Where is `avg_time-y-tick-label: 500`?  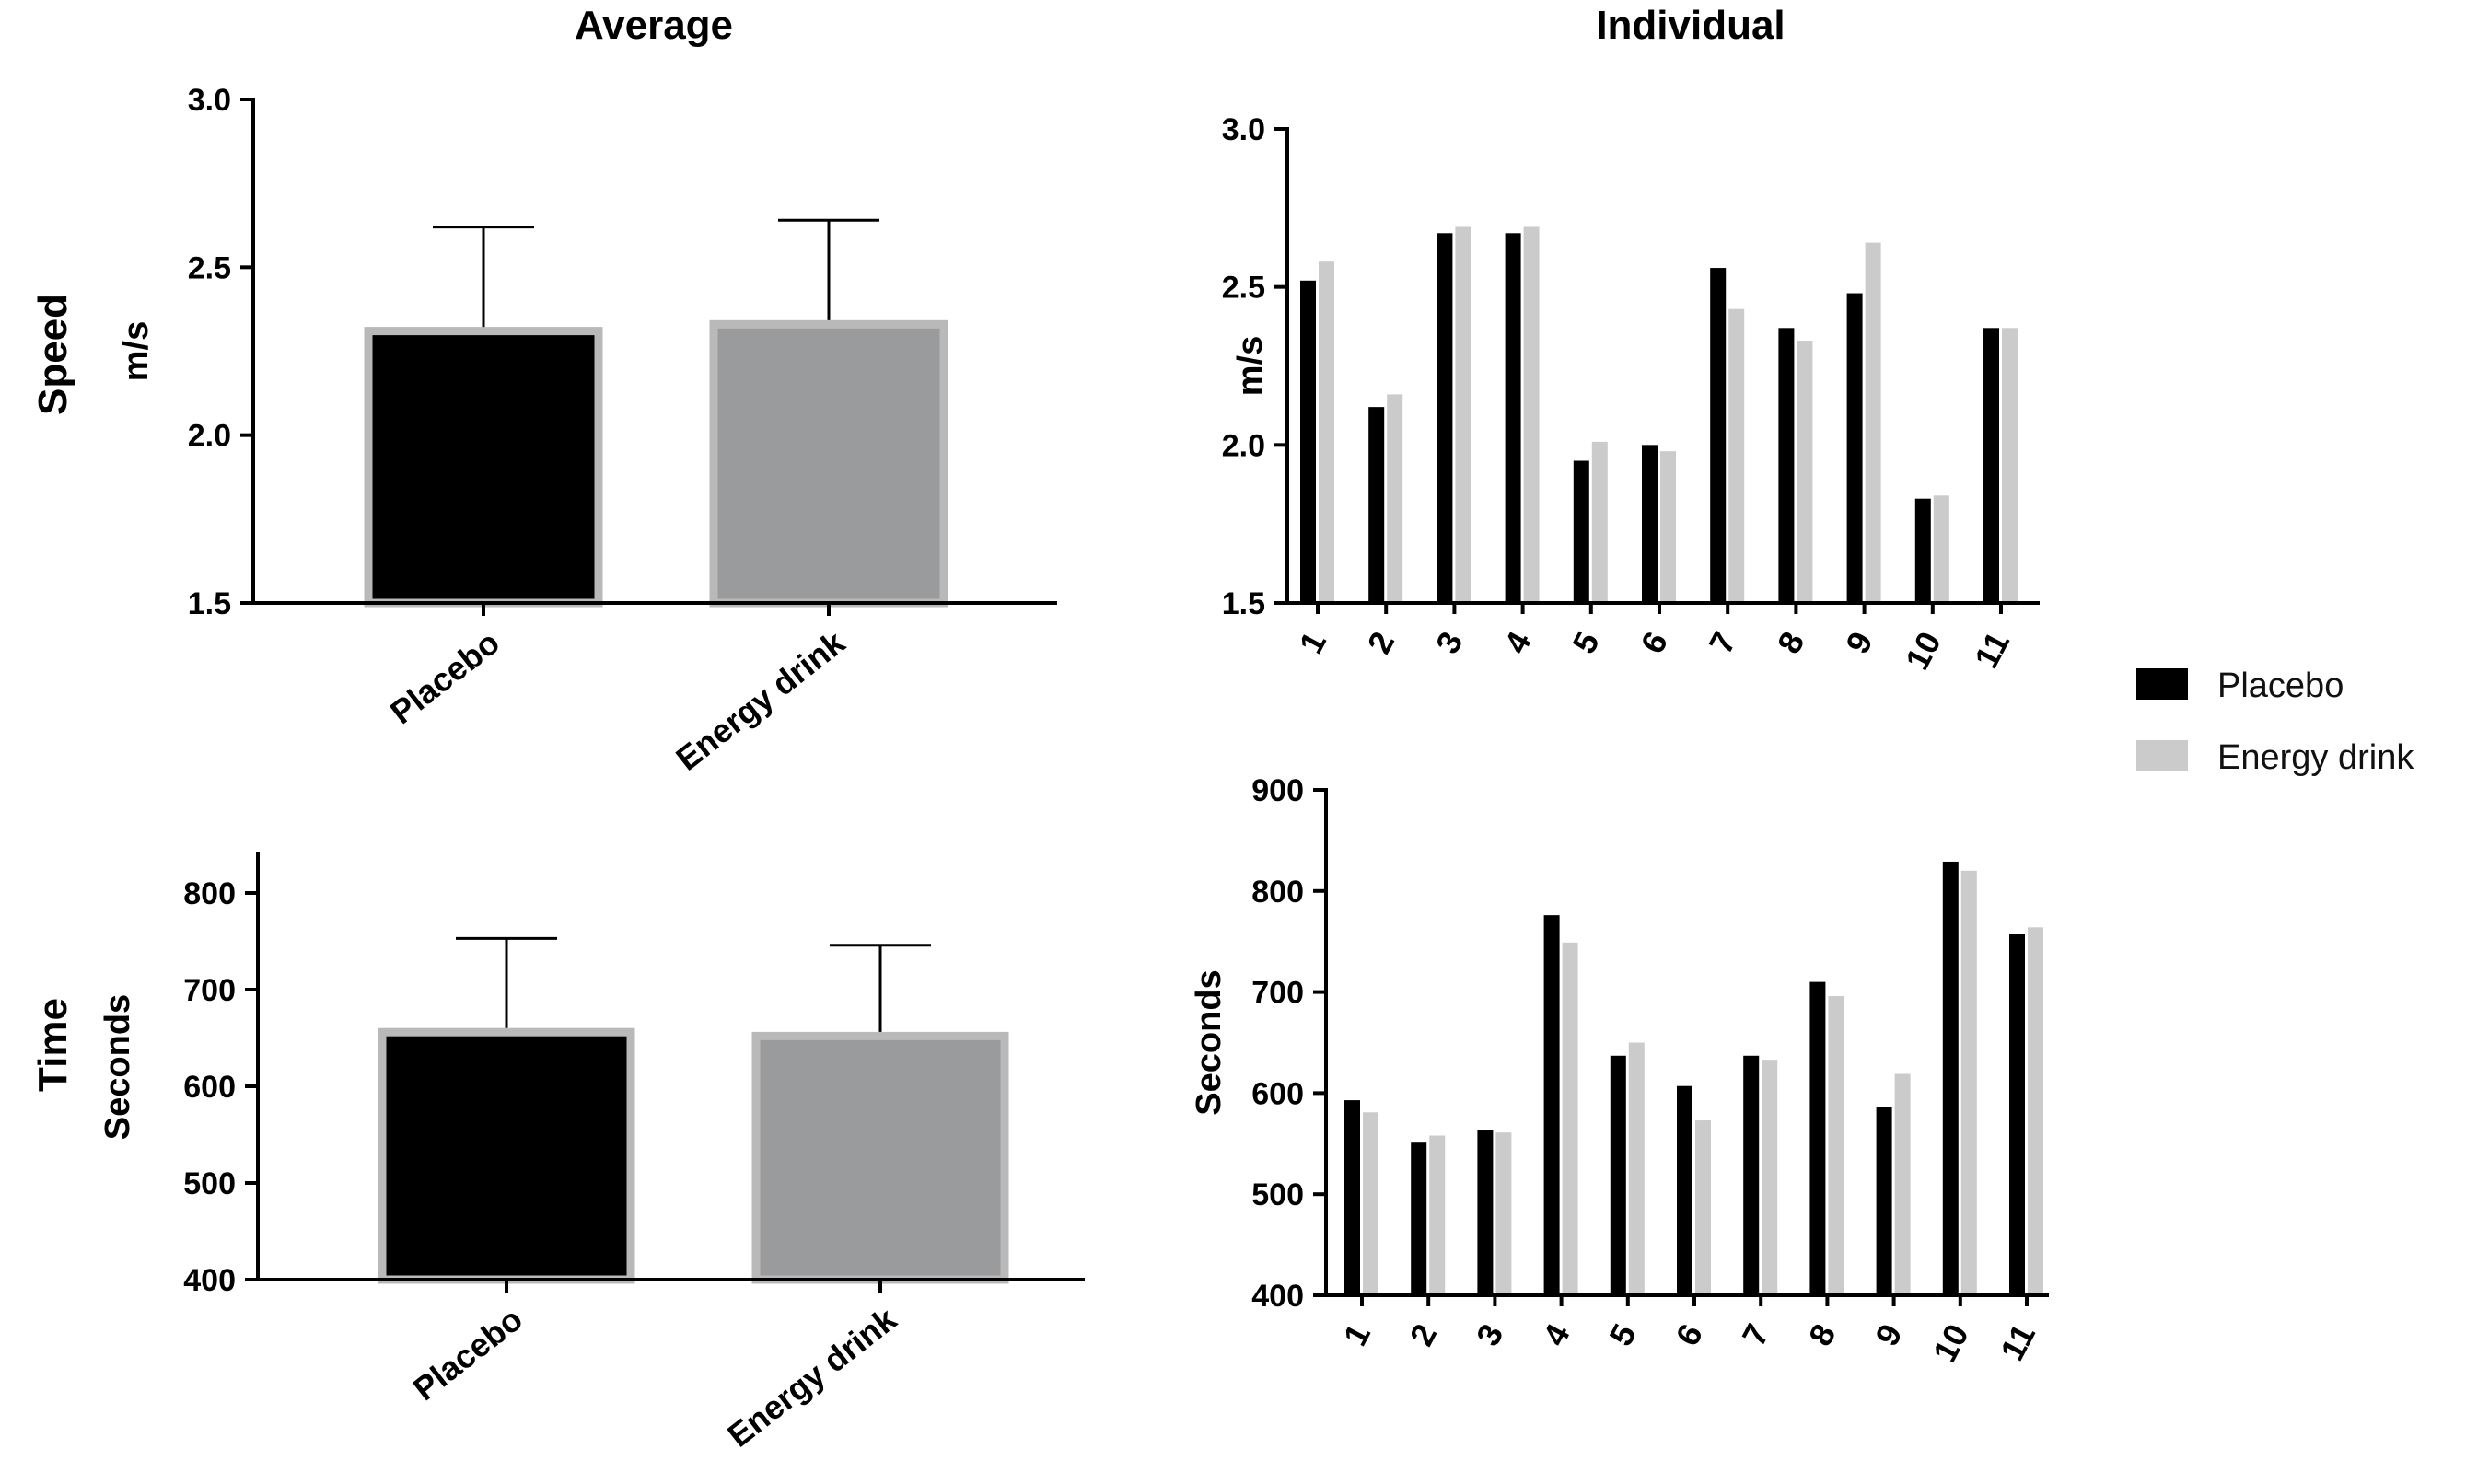
avg_time-y-tick-label: 500 is located at coordinates (210, 1183).